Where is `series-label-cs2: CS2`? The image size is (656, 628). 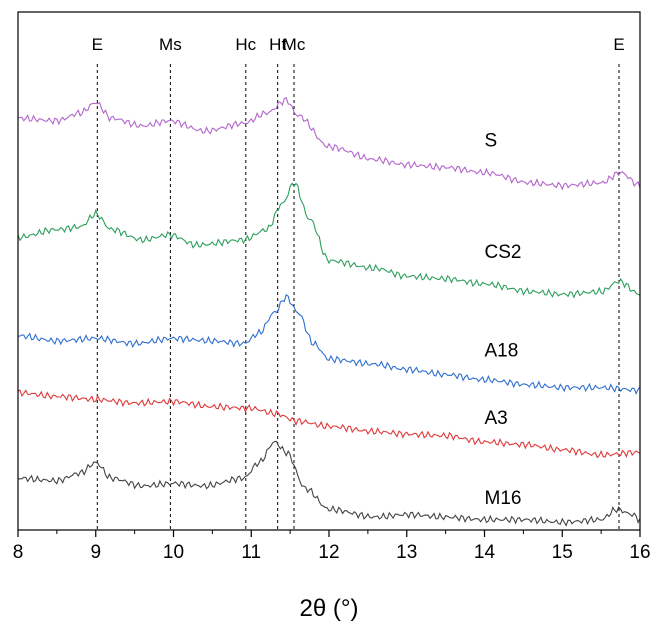
series-label-cs2: CS2 is located at coordinates (503, 252).